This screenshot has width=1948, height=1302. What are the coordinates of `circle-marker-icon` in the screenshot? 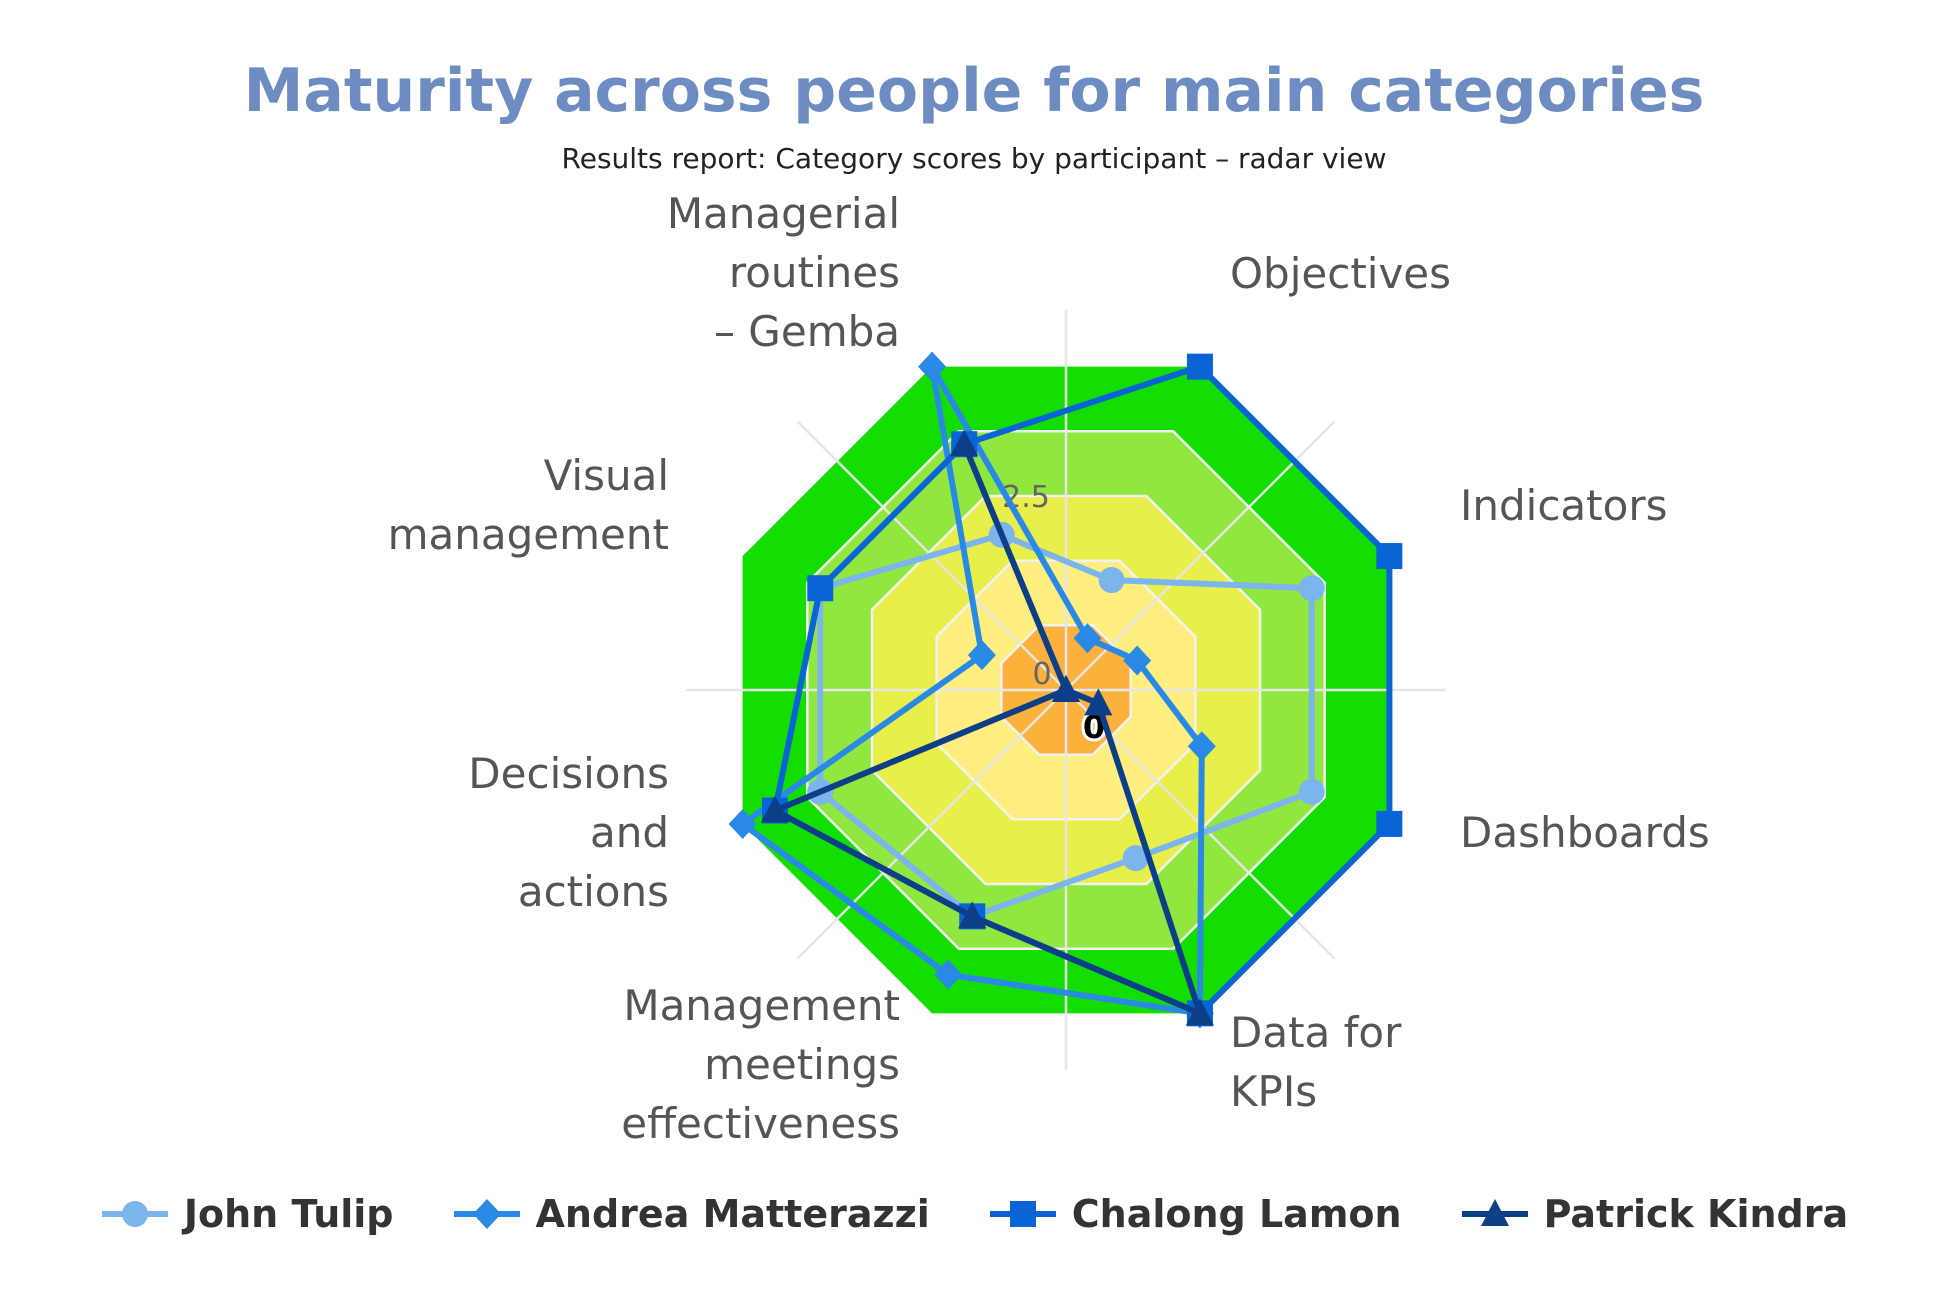 It's located at (134, 1214).